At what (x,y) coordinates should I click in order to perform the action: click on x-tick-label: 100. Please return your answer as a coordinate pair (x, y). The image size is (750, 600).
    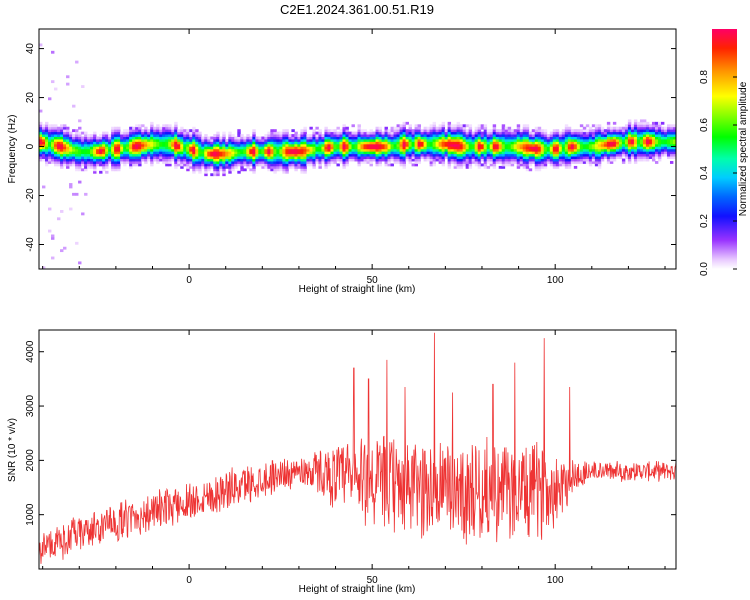
    Looking at the image, I should click on (555, 280).